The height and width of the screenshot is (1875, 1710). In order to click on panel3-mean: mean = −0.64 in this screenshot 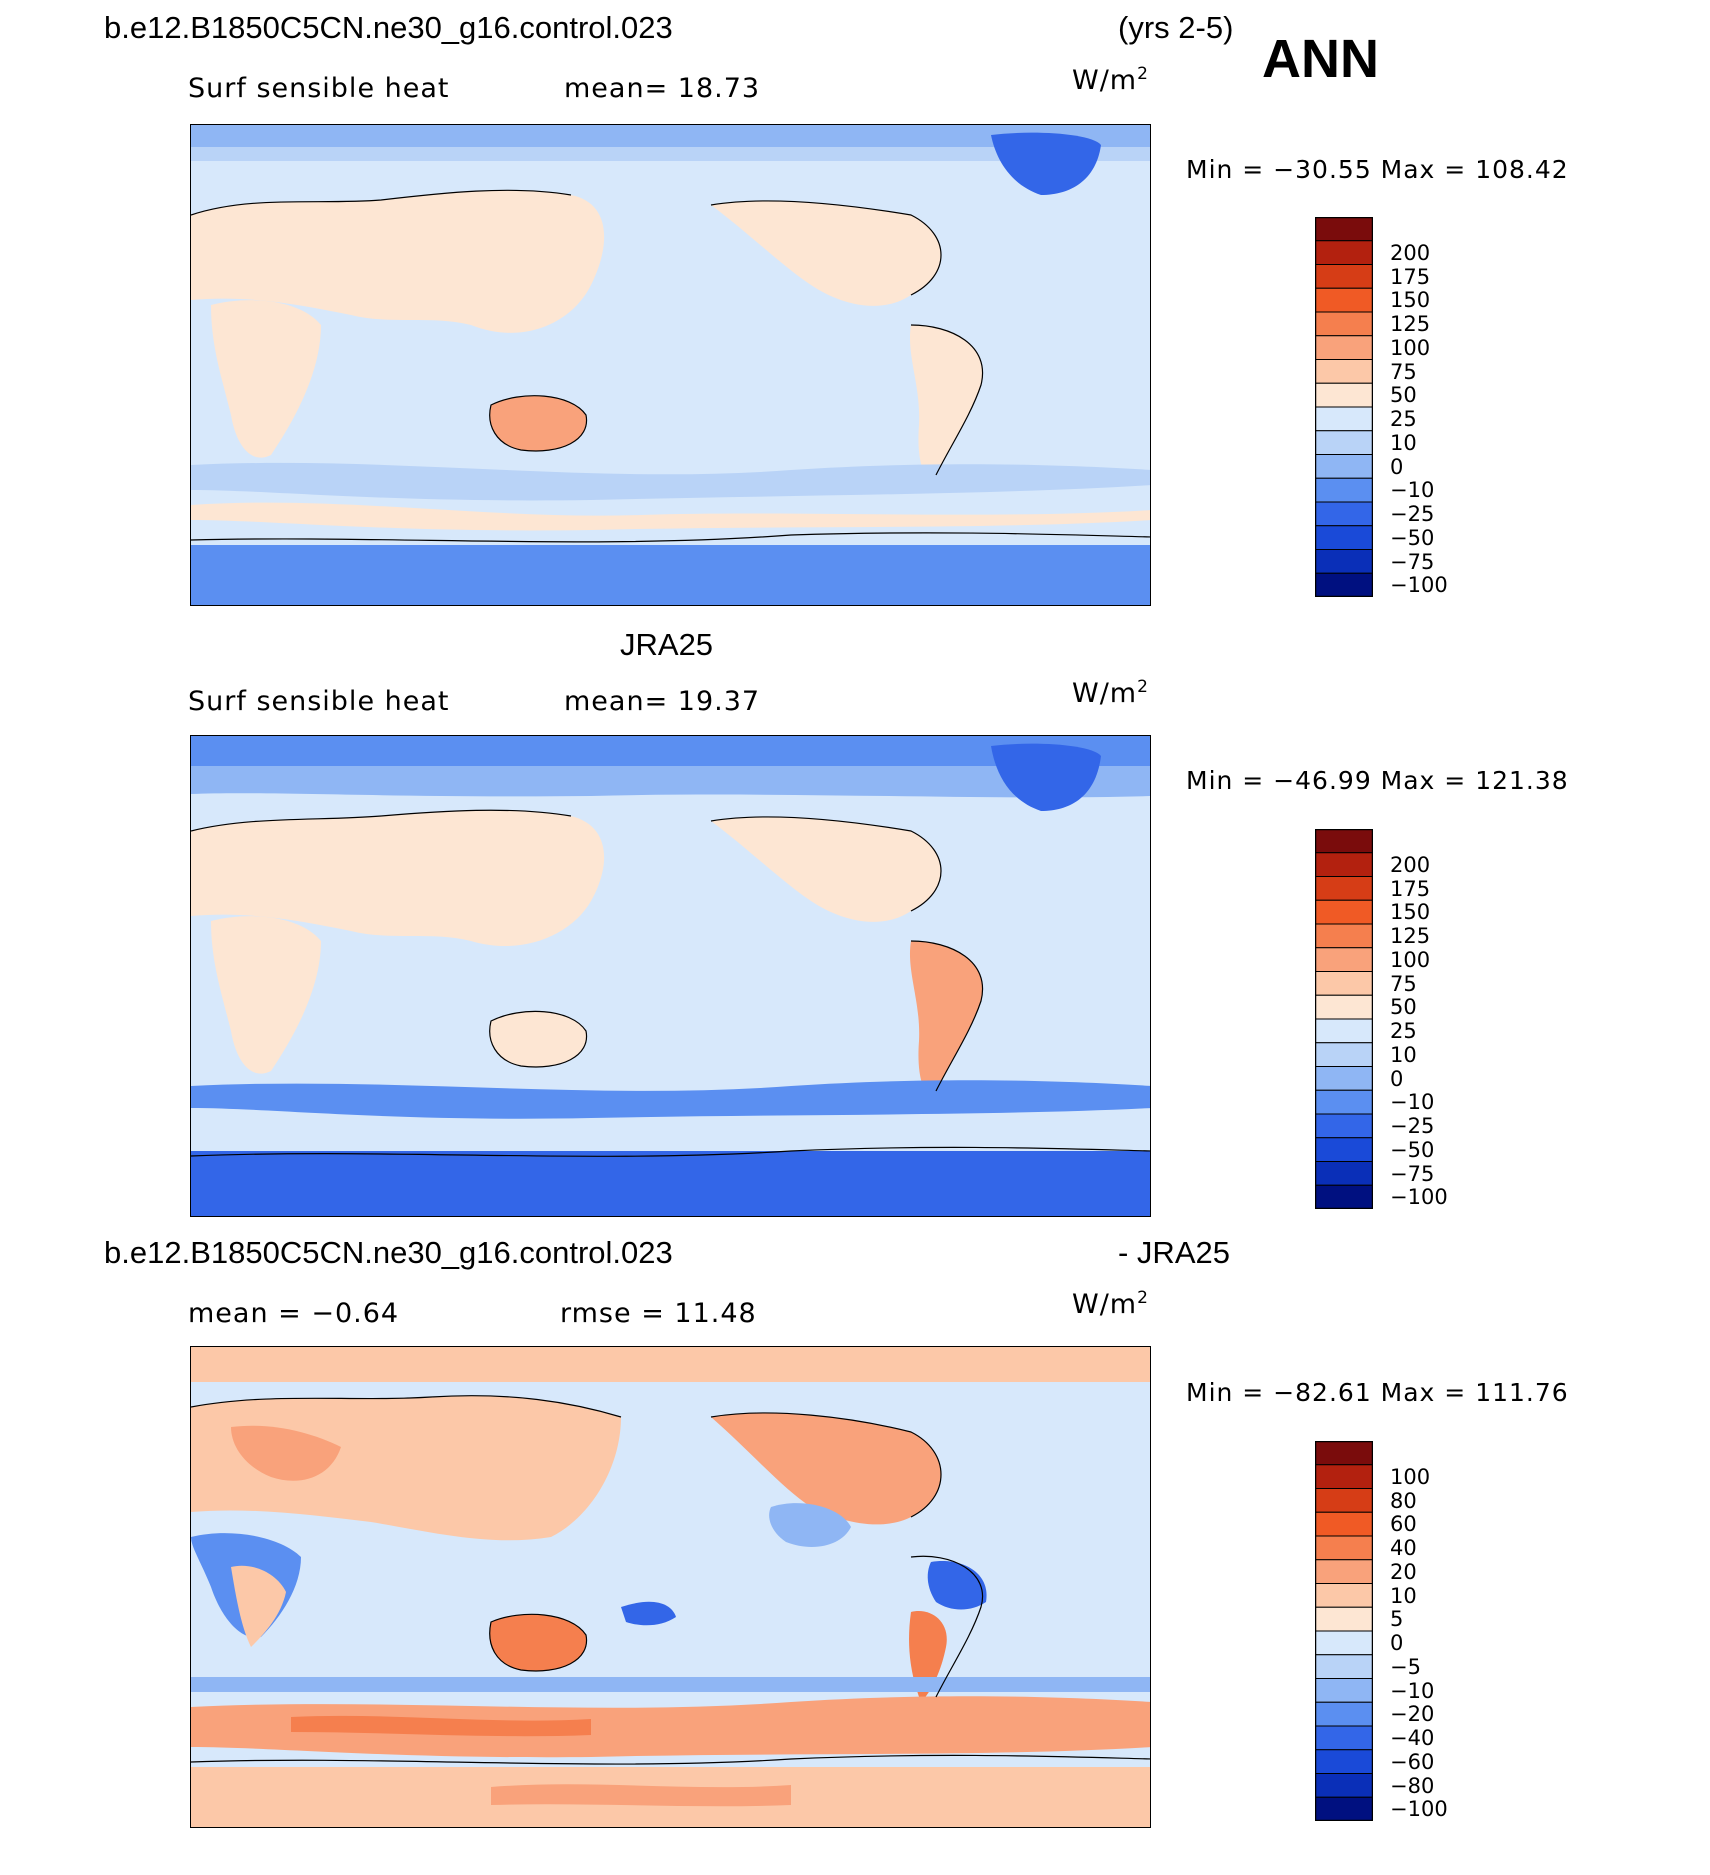, I will do `click(294, 1313)`.